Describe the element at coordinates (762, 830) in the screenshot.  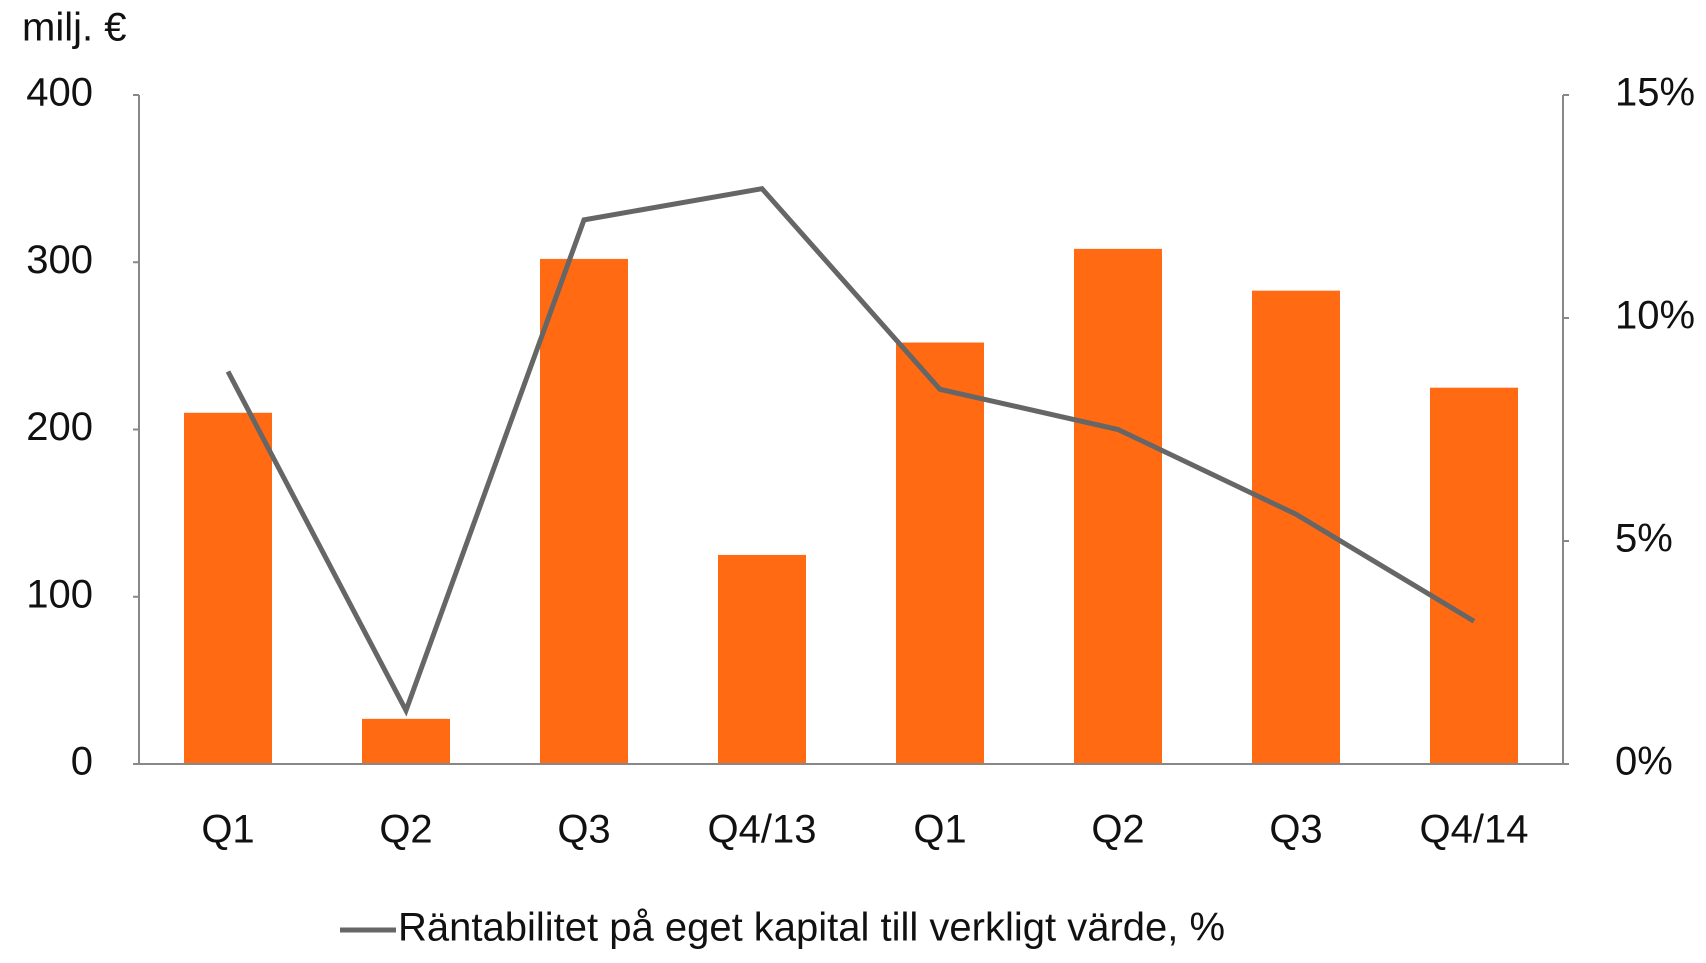
I see `x-tick-label: Q4/13` at that location.